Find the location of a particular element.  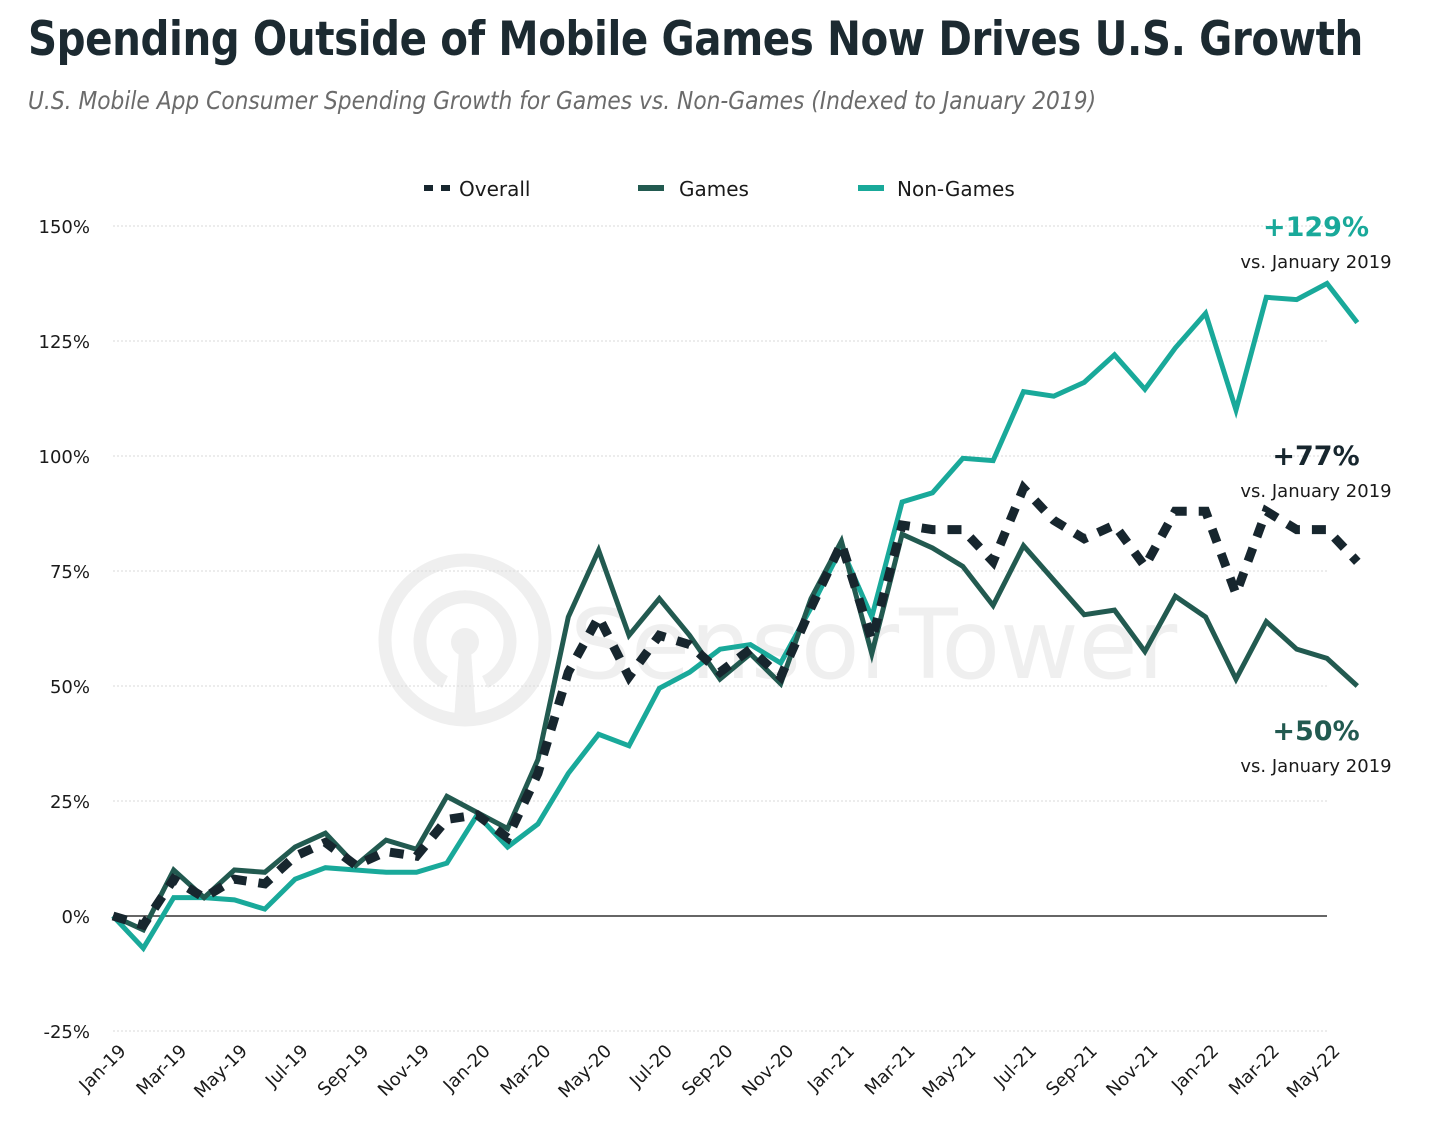

y-tick-label: 25% is located at coordinates (70, 802).